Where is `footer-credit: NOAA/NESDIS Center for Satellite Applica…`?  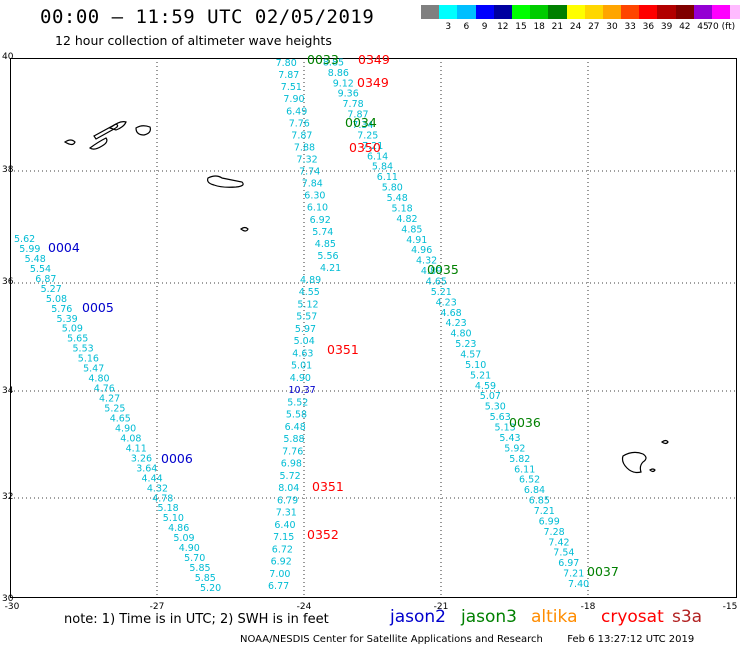 footer-credit: NOAA/NESDIS Center for Satellite Applica… is located at coordinates (467, 639).